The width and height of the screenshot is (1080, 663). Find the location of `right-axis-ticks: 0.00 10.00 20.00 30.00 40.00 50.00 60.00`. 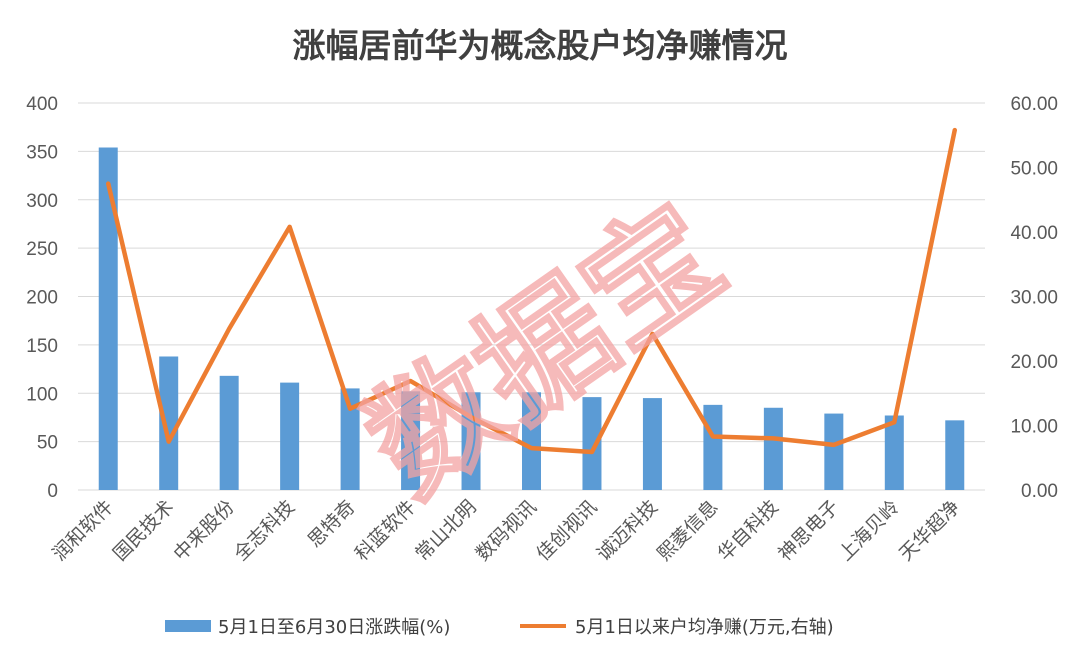

right-axis-ticks: 0.00 10.00 20.00 30.00 40.00 50.00 60.00 is located at coordinates (1034, 298).